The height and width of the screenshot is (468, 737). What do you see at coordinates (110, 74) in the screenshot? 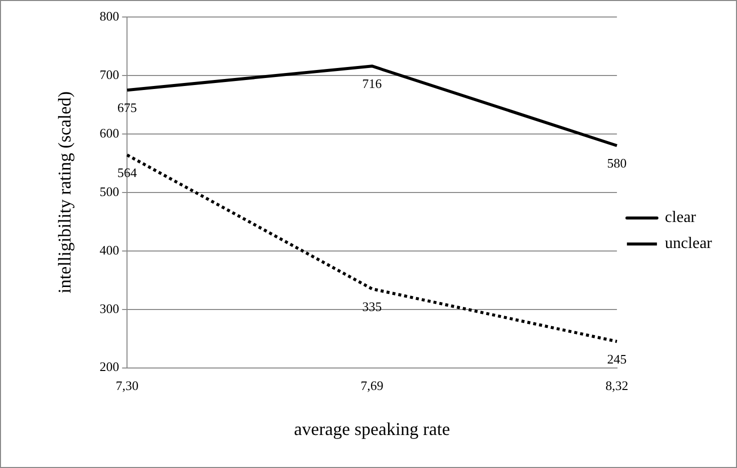
I see `y-tick-label: 700` at bounding box center [110, 74].